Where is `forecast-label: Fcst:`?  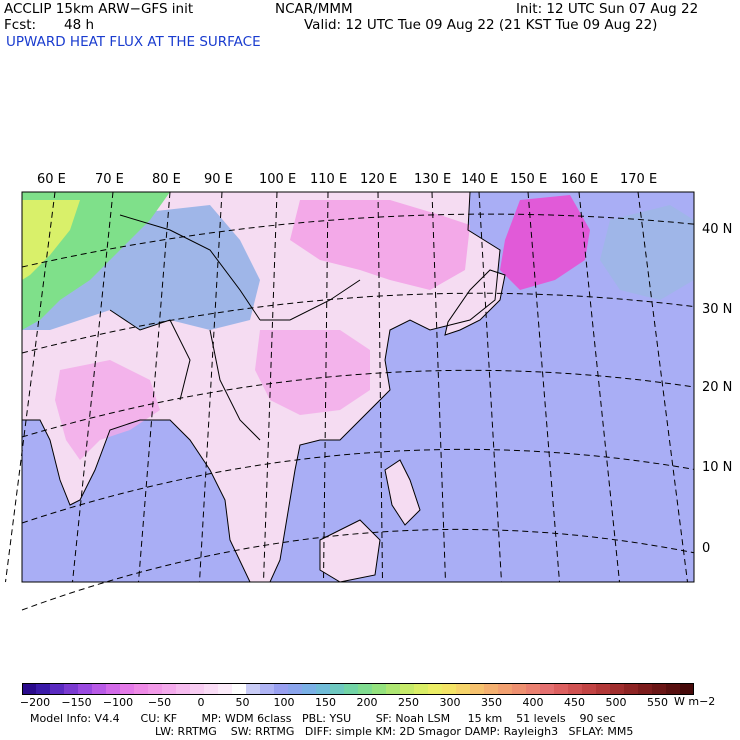 forecast-label: Fcst: is located at coordinates (20, 25).